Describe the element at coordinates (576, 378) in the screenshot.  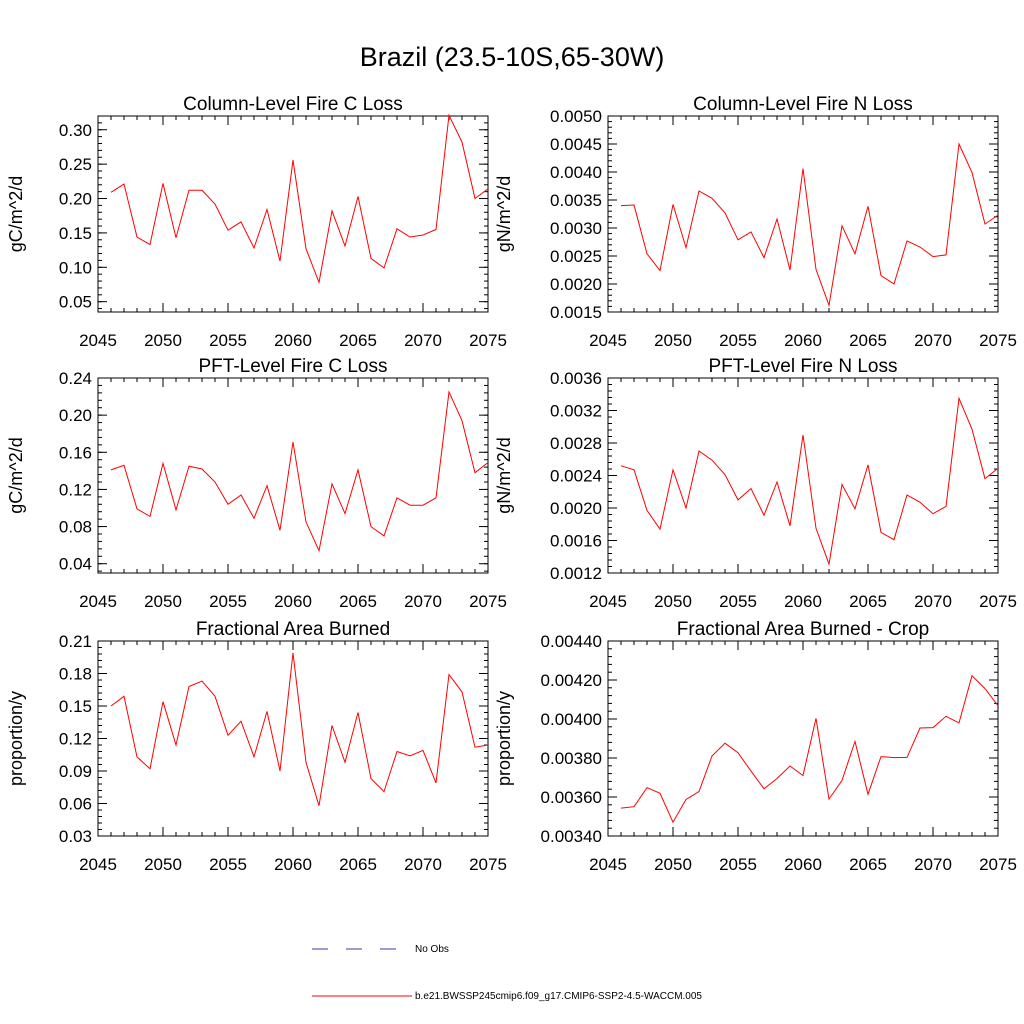
I see `y-tick-label: 0.0036` at that location.